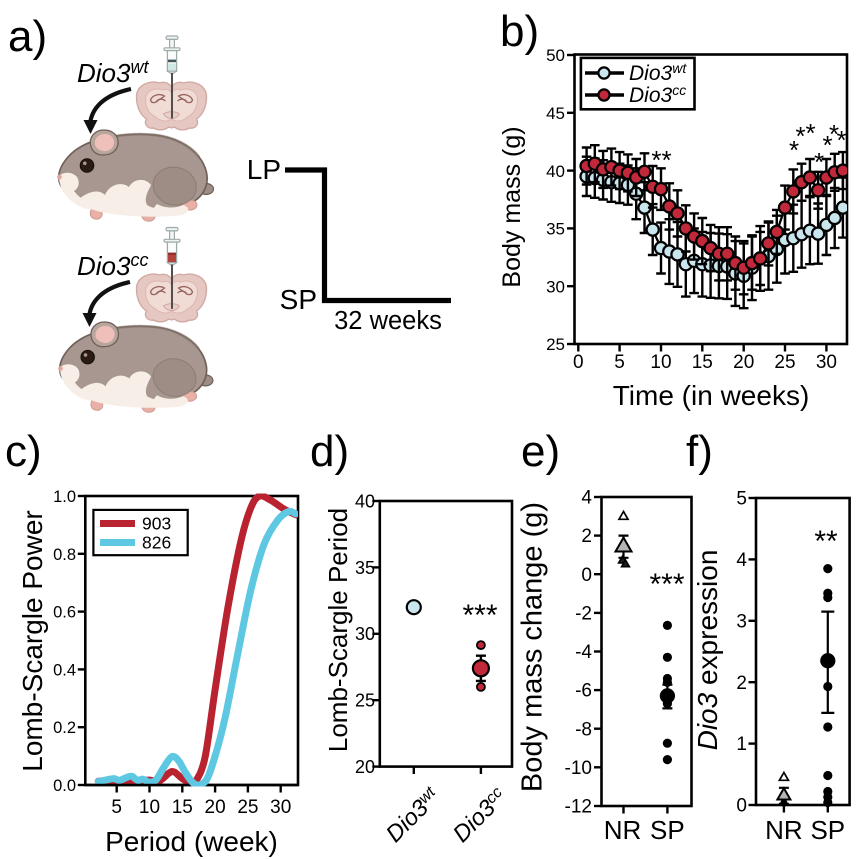 The height and width of the screenshot is (859, 860). I want to click on svg-text: Dio3cc, so click(112, 265).